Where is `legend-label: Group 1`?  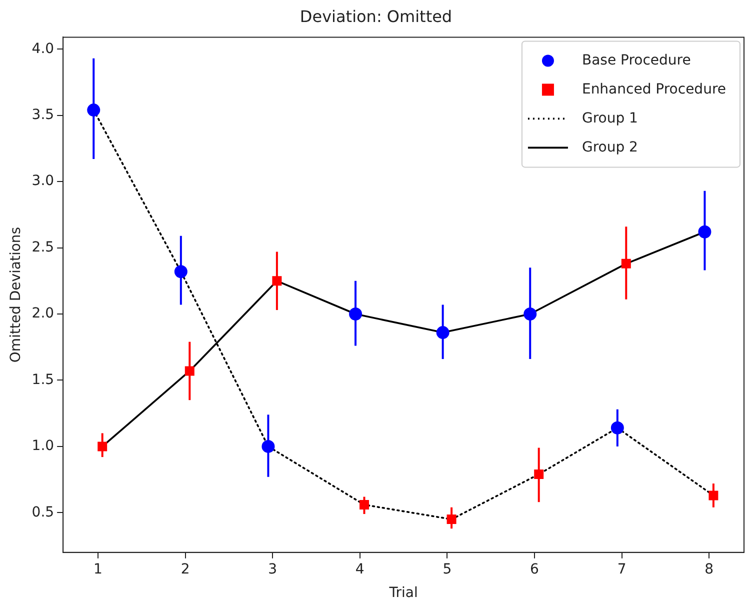
legend-label: Group 1 is located at coordinates (610, 118).